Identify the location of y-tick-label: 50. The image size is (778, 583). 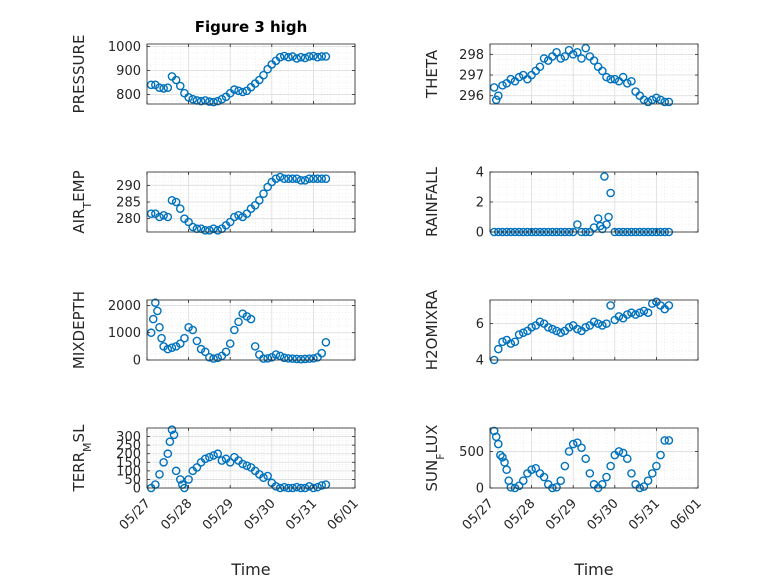
(132, 480).